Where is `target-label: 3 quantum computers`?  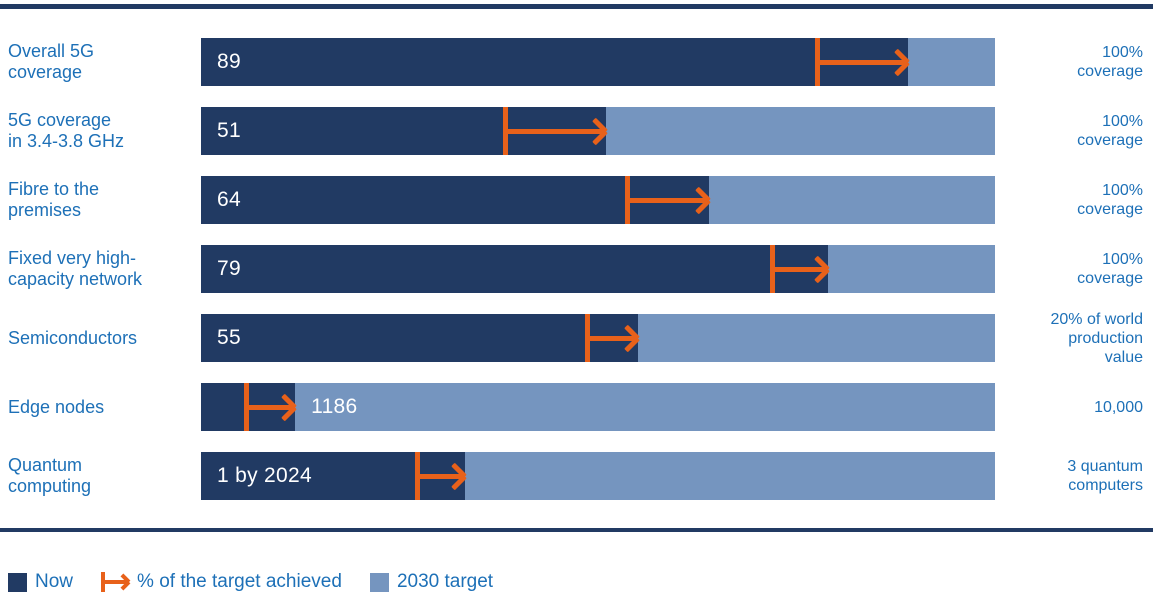 target-label: 3 quantum computers is located at coordinates (1105, 476).